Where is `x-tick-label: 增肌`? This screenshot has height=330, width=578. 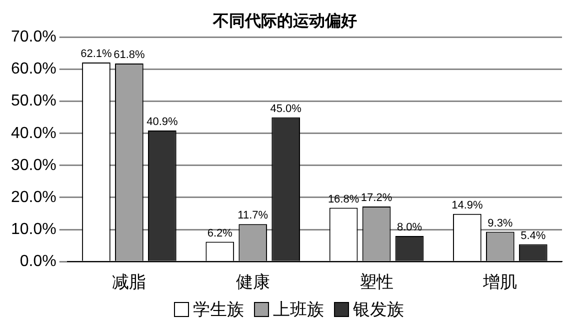 x-tick-label: 增肌 is located at coordinates (500, 282).